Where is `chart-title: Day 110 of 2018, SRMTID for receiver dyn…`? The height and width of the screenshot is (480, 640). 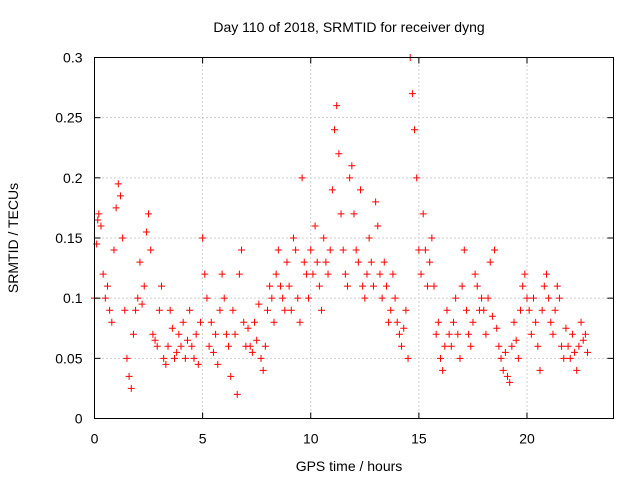
chart-title: Day 110 of 2018, SRMTID for receiver dyn… is located at coordinates (348, 27).